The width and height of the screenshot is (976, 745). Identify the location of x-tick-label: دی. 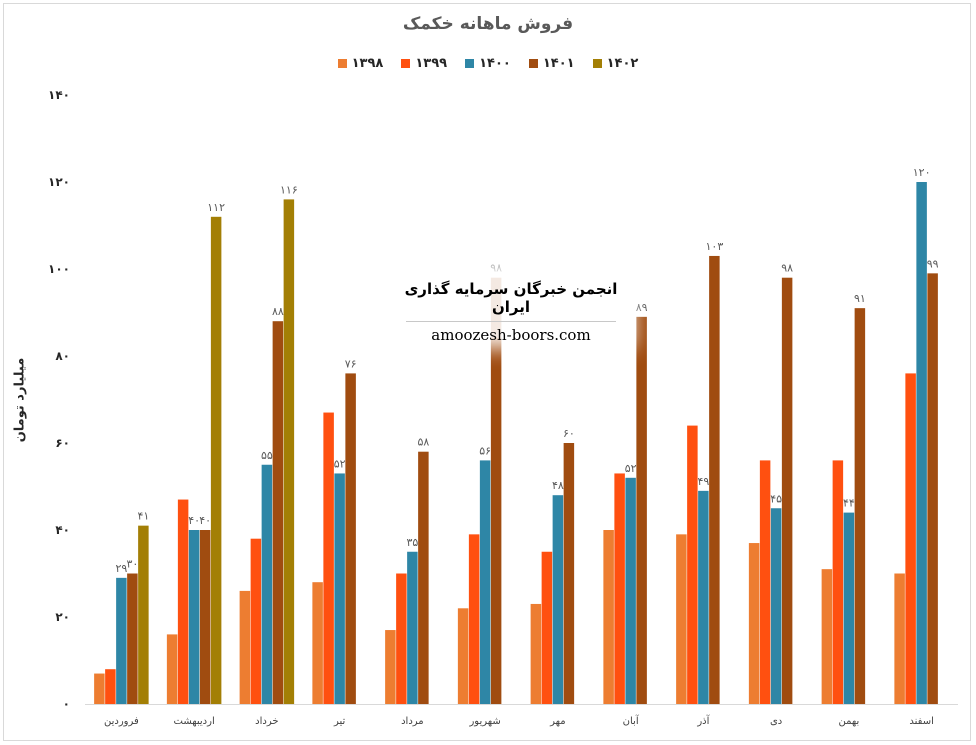
(776, 721).